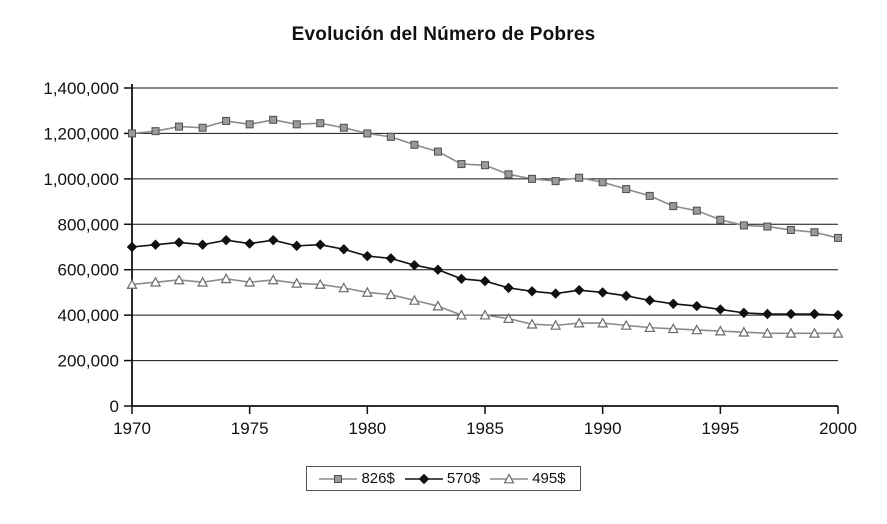  I want to click on legend-marker-570$, so click(423, 478).